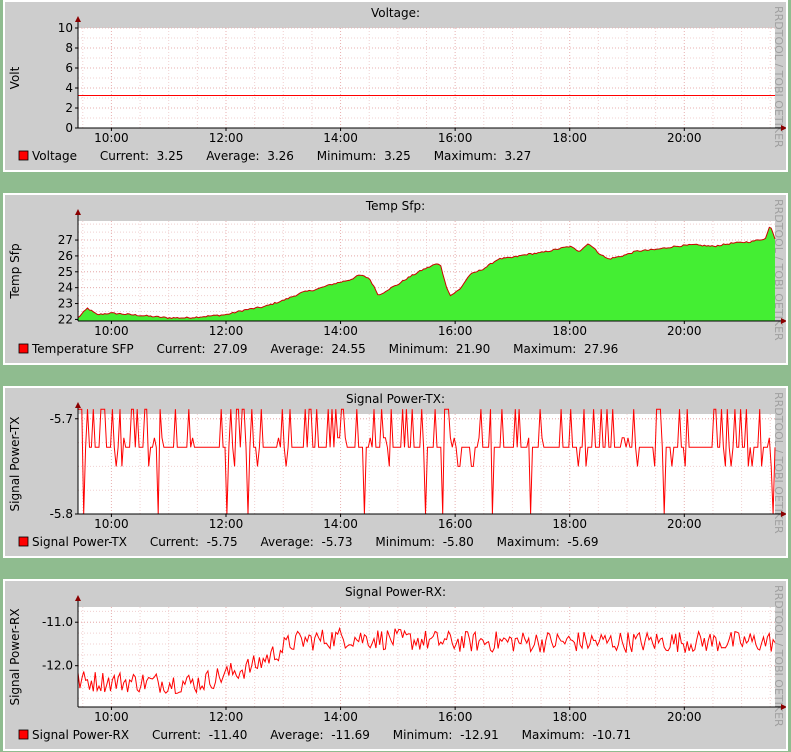  Describe the element at coordinates (65, 28) in the screenshot. I see `ytick-label: 10` at that location.